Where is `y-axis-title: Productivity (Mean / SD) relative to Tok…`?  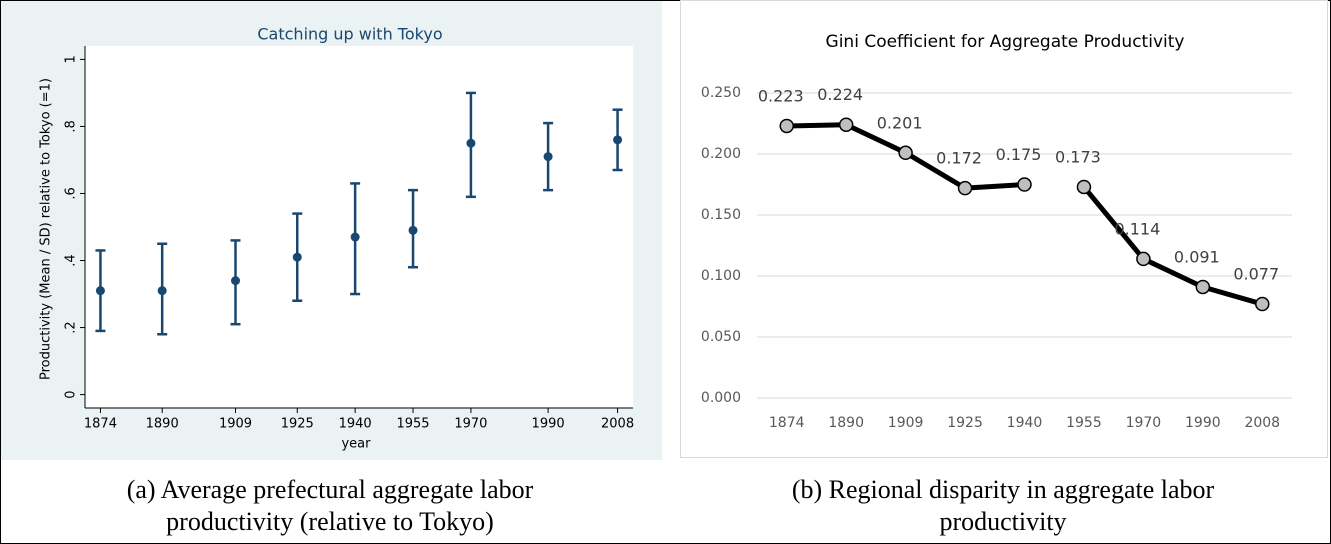
y-axis-title: Productivity (Mean / SD) relative to Tok… is located at coordinates (46, 229).